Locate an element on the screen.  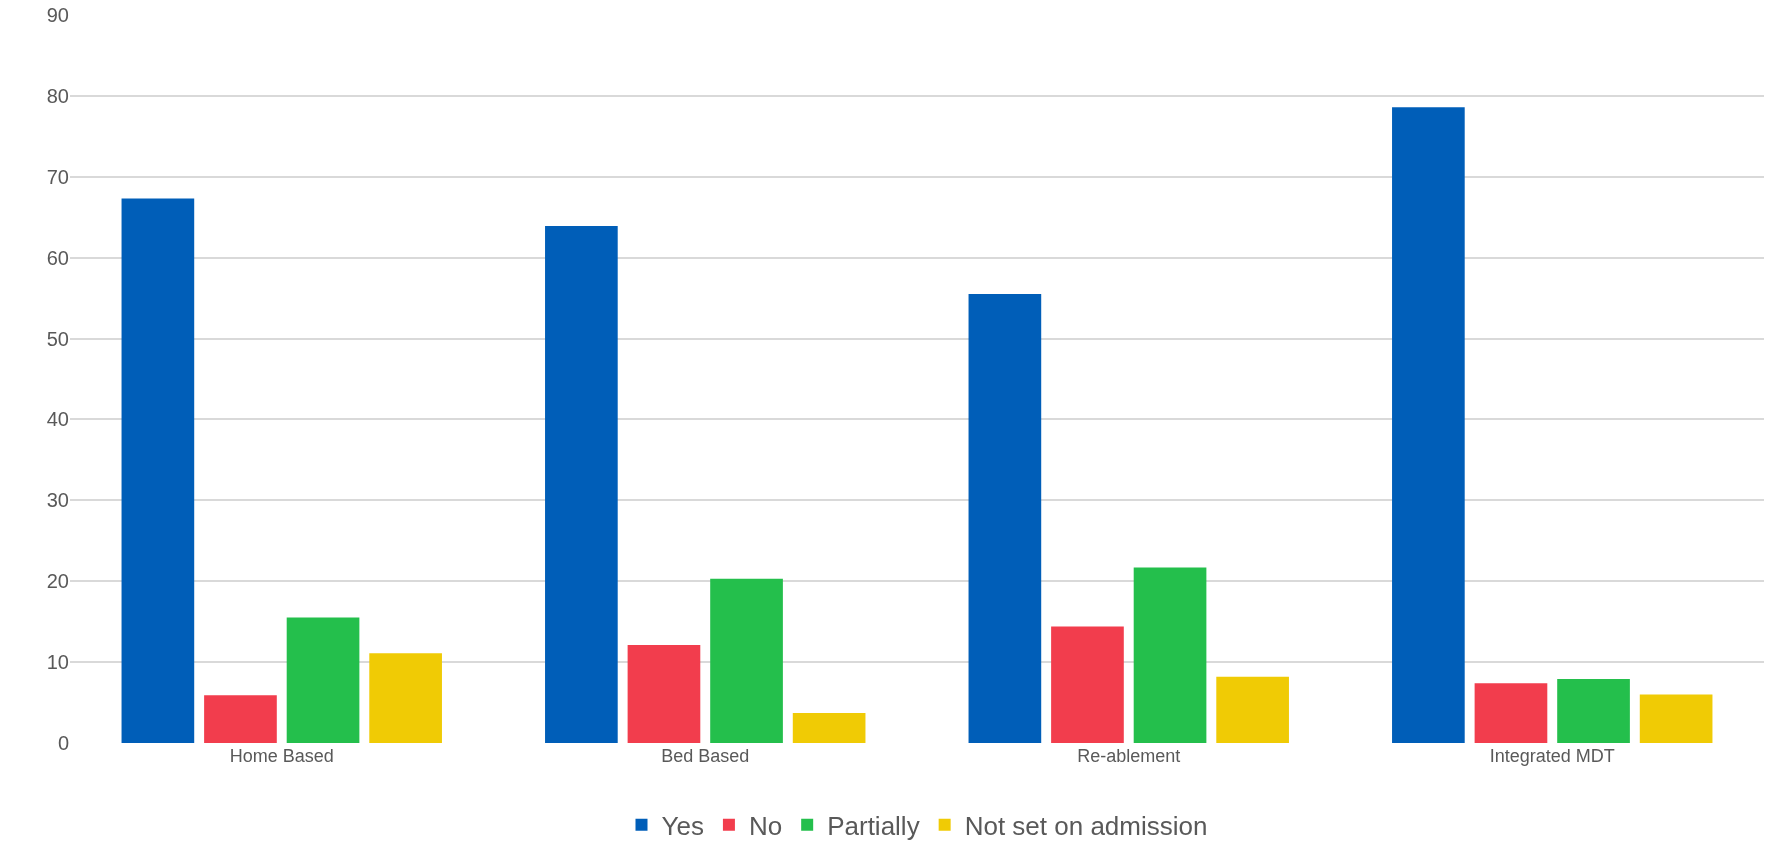
y-tick-label: 90 is located at coordinates (57, 15).